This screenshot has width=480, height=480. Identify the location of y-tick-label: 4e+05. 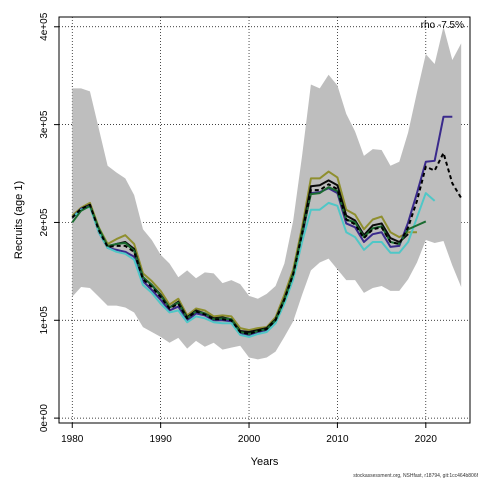
(44, 26).